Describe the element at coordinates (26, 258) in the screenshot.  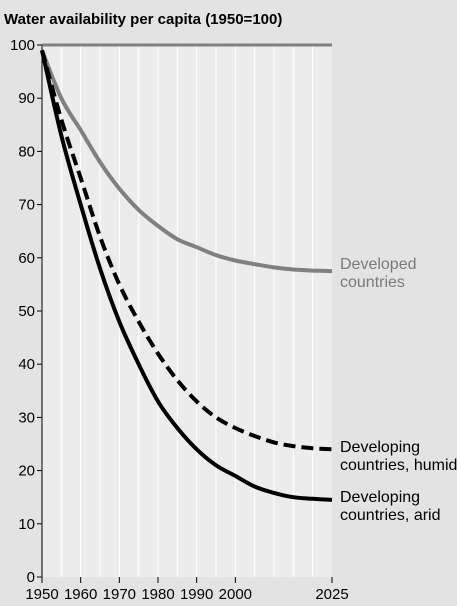
I see `y-tick-label: 60` at that location.